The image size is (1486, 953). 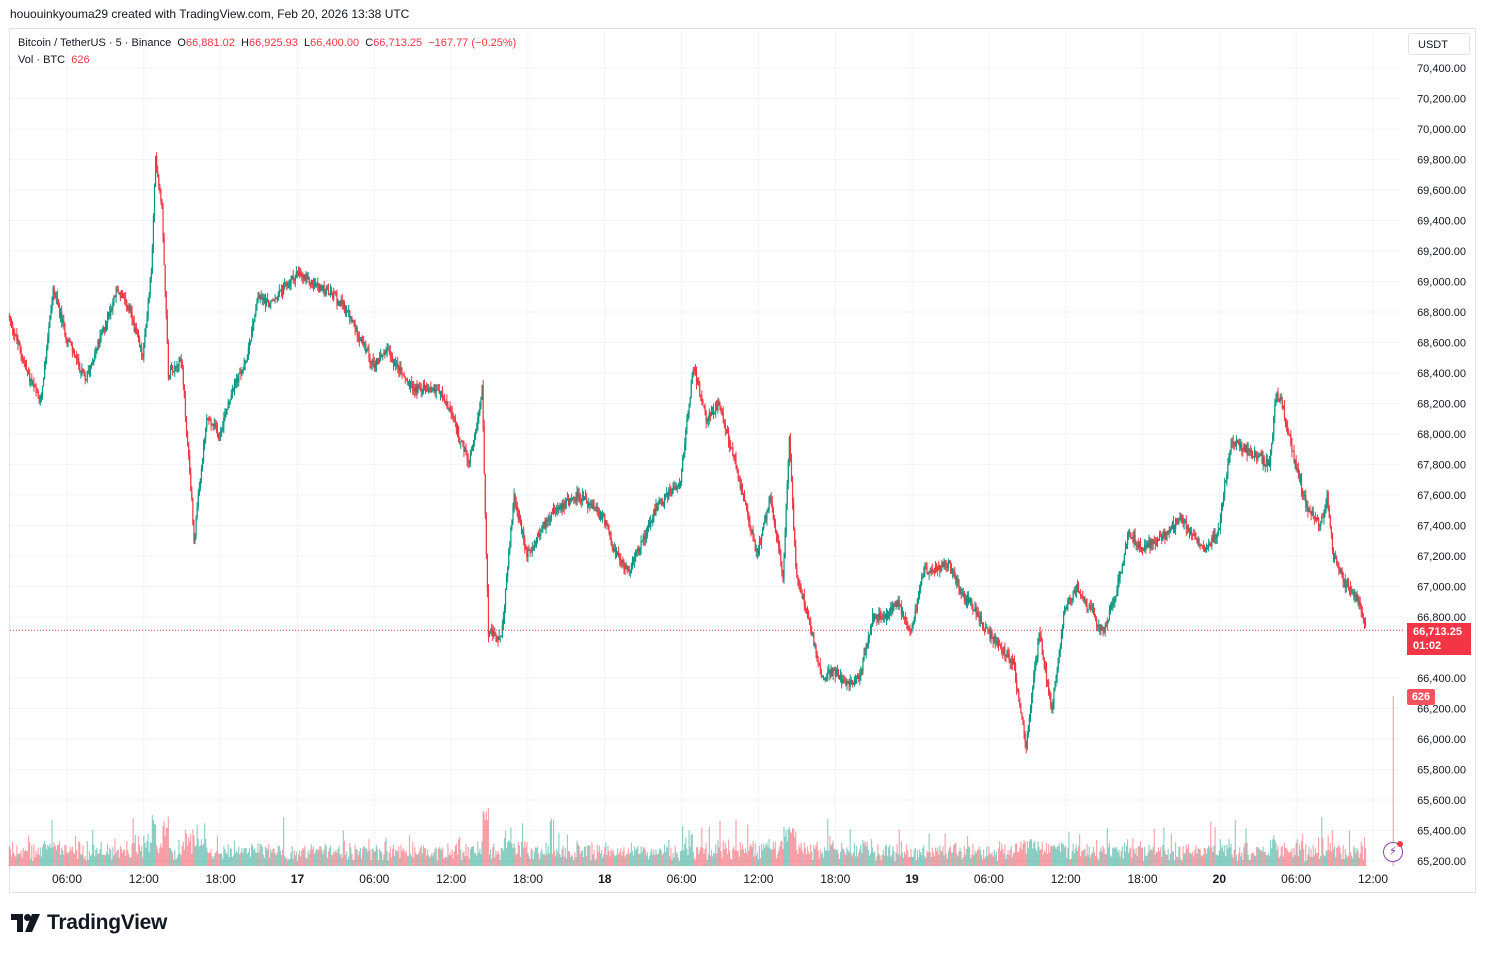 What do you see at coordinates (89, 923) in the screenshot?
I see `tradingview-logo: TradingView` at bounding box center [89, 923].